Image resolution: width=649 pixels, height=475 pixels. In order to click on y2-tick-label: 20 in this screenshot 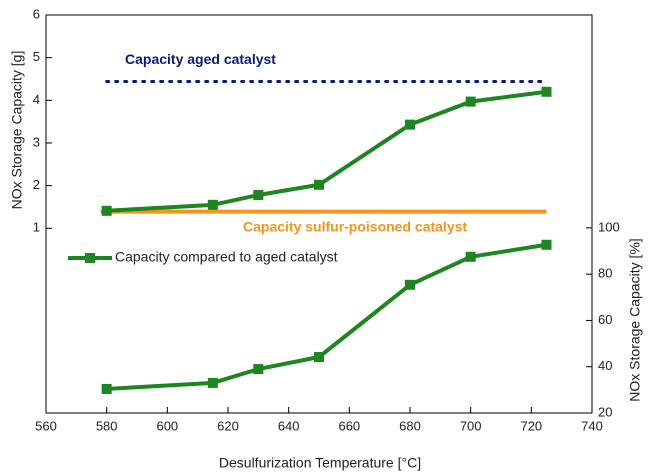, I will do `click(605, 411)`.